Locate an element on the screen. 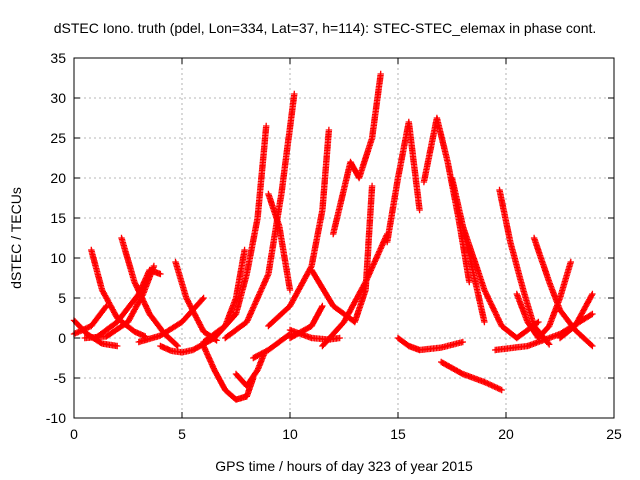  x-tick-label: 10 is located at coordinates (290, 434).